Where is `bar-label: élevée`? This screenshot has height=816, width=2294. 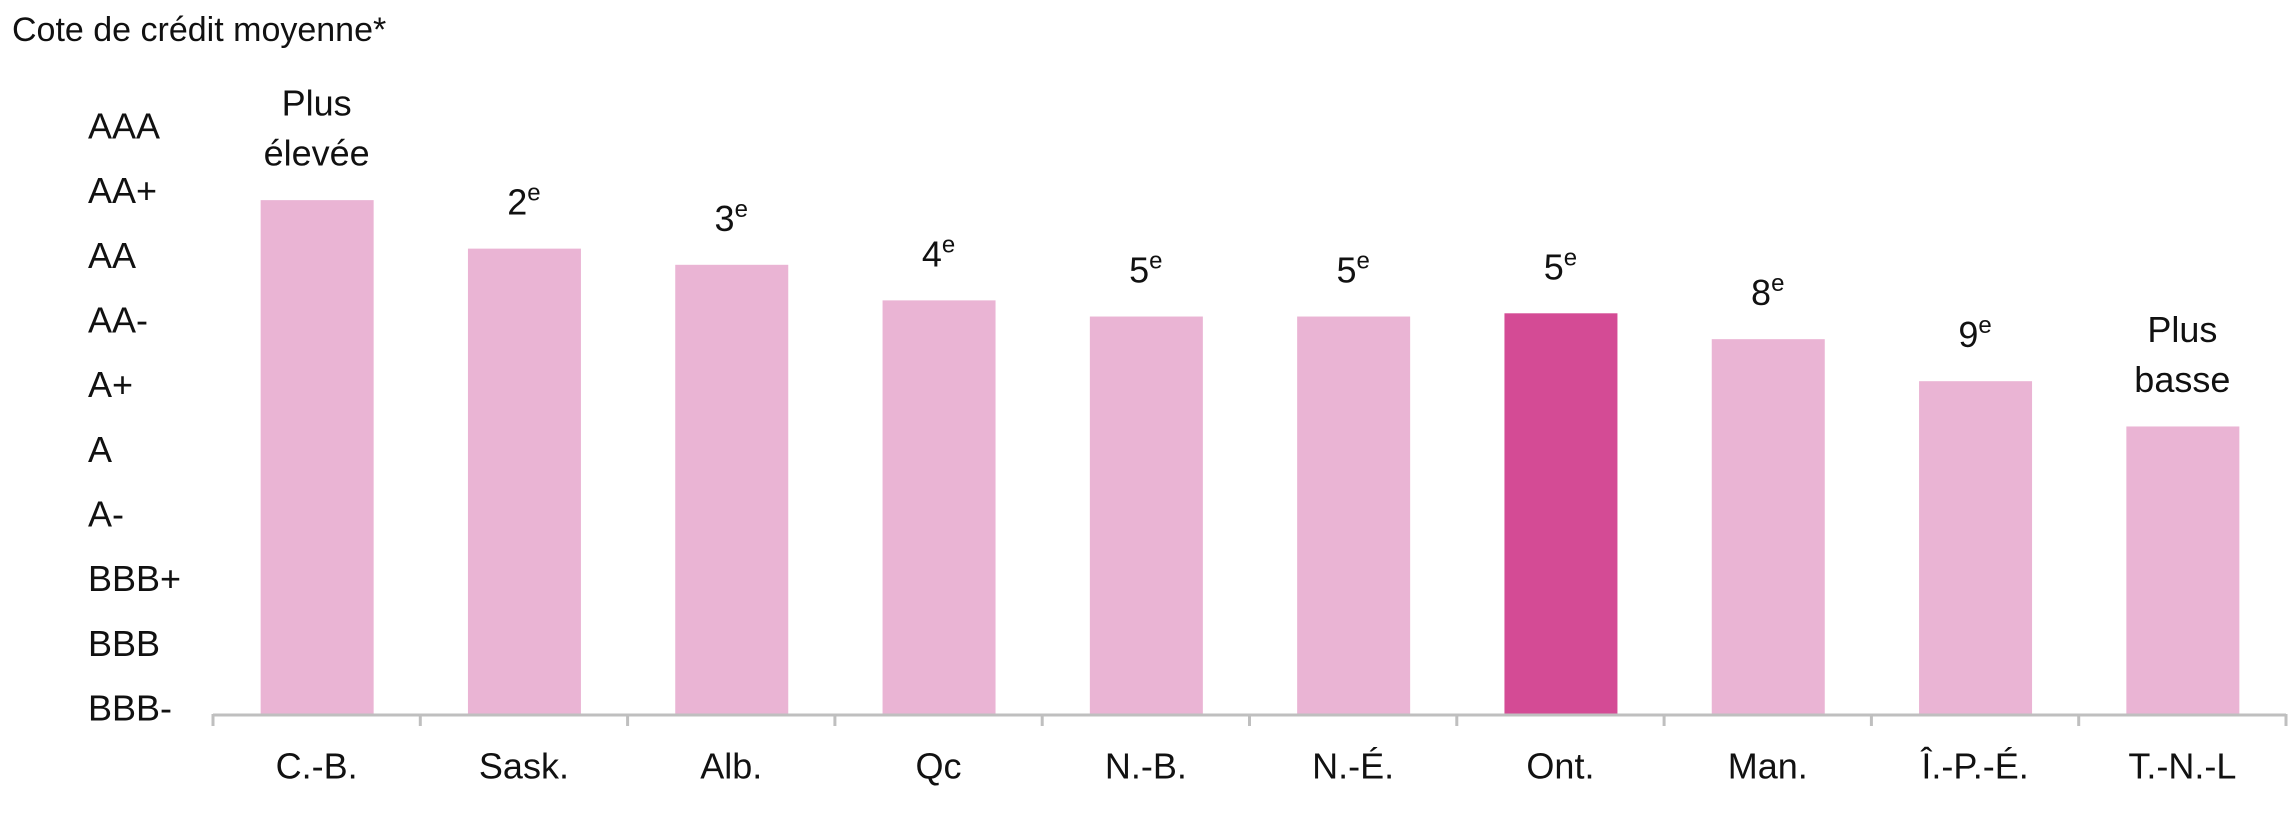 bar-label: élevée is located at coordinates (317, 153).